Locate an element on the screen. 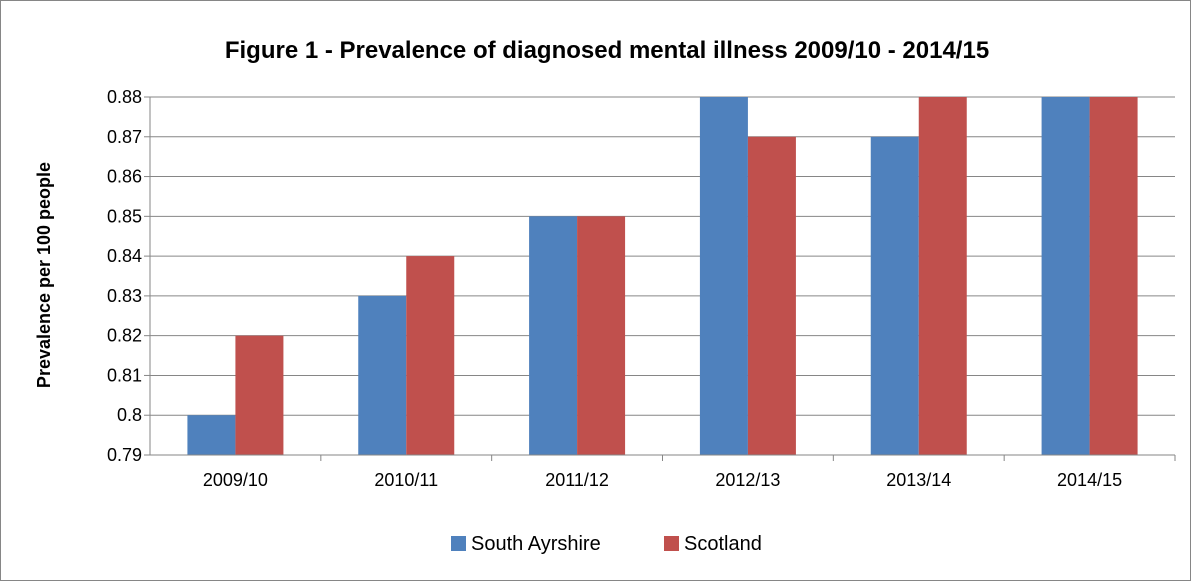 The image size is (1191, 581). x-tick-label: 2014/15 is located at coordinates (1089, 480).